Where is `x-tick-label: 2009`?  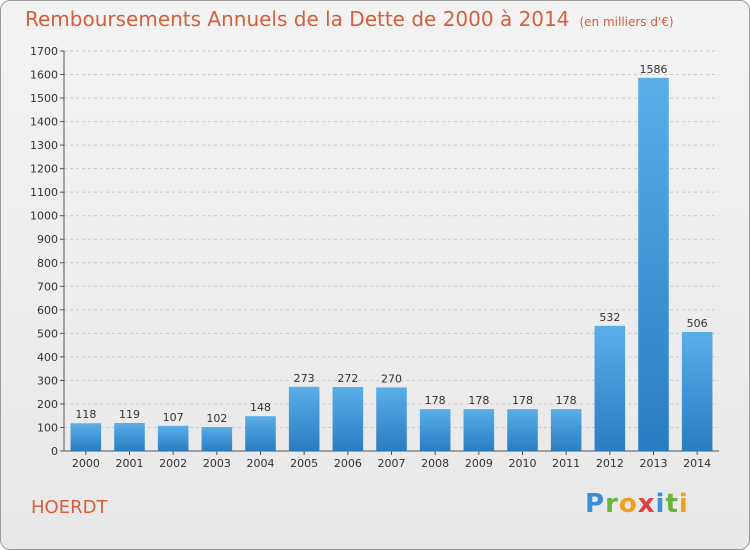
x-tick-label: 2009 is located at coordinates (479, 463).